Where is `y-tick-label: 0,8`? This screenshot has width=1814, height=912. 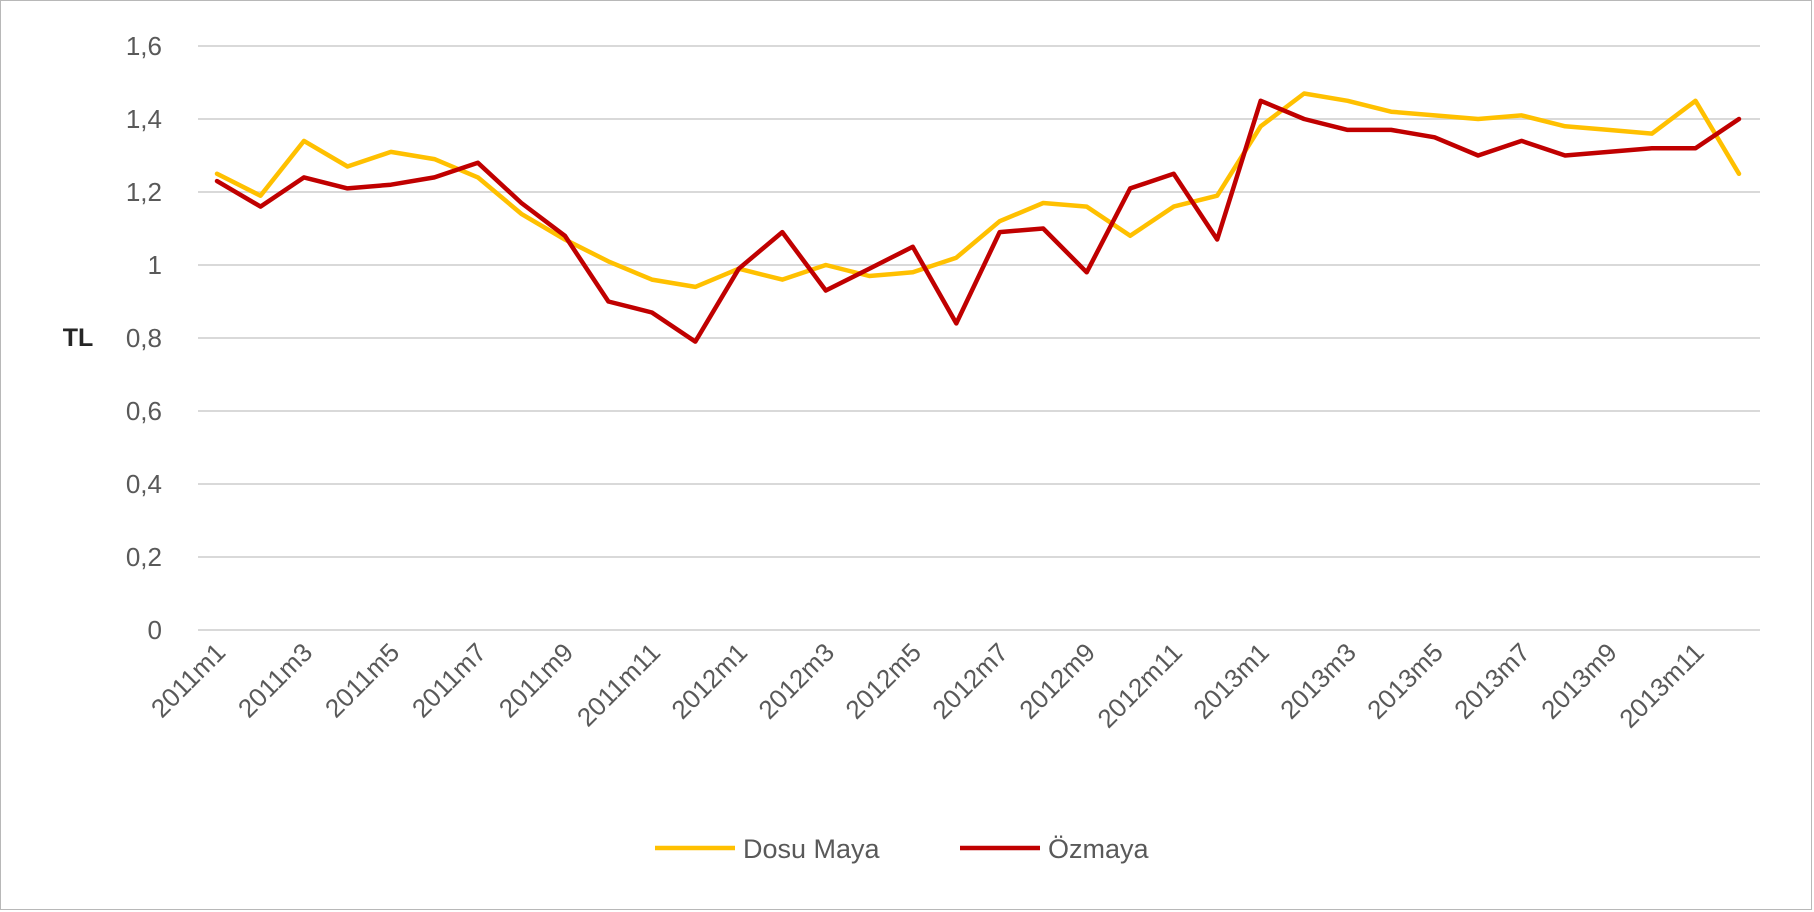 y-tick-label: 0,8 is located at coordinates (144, 338).